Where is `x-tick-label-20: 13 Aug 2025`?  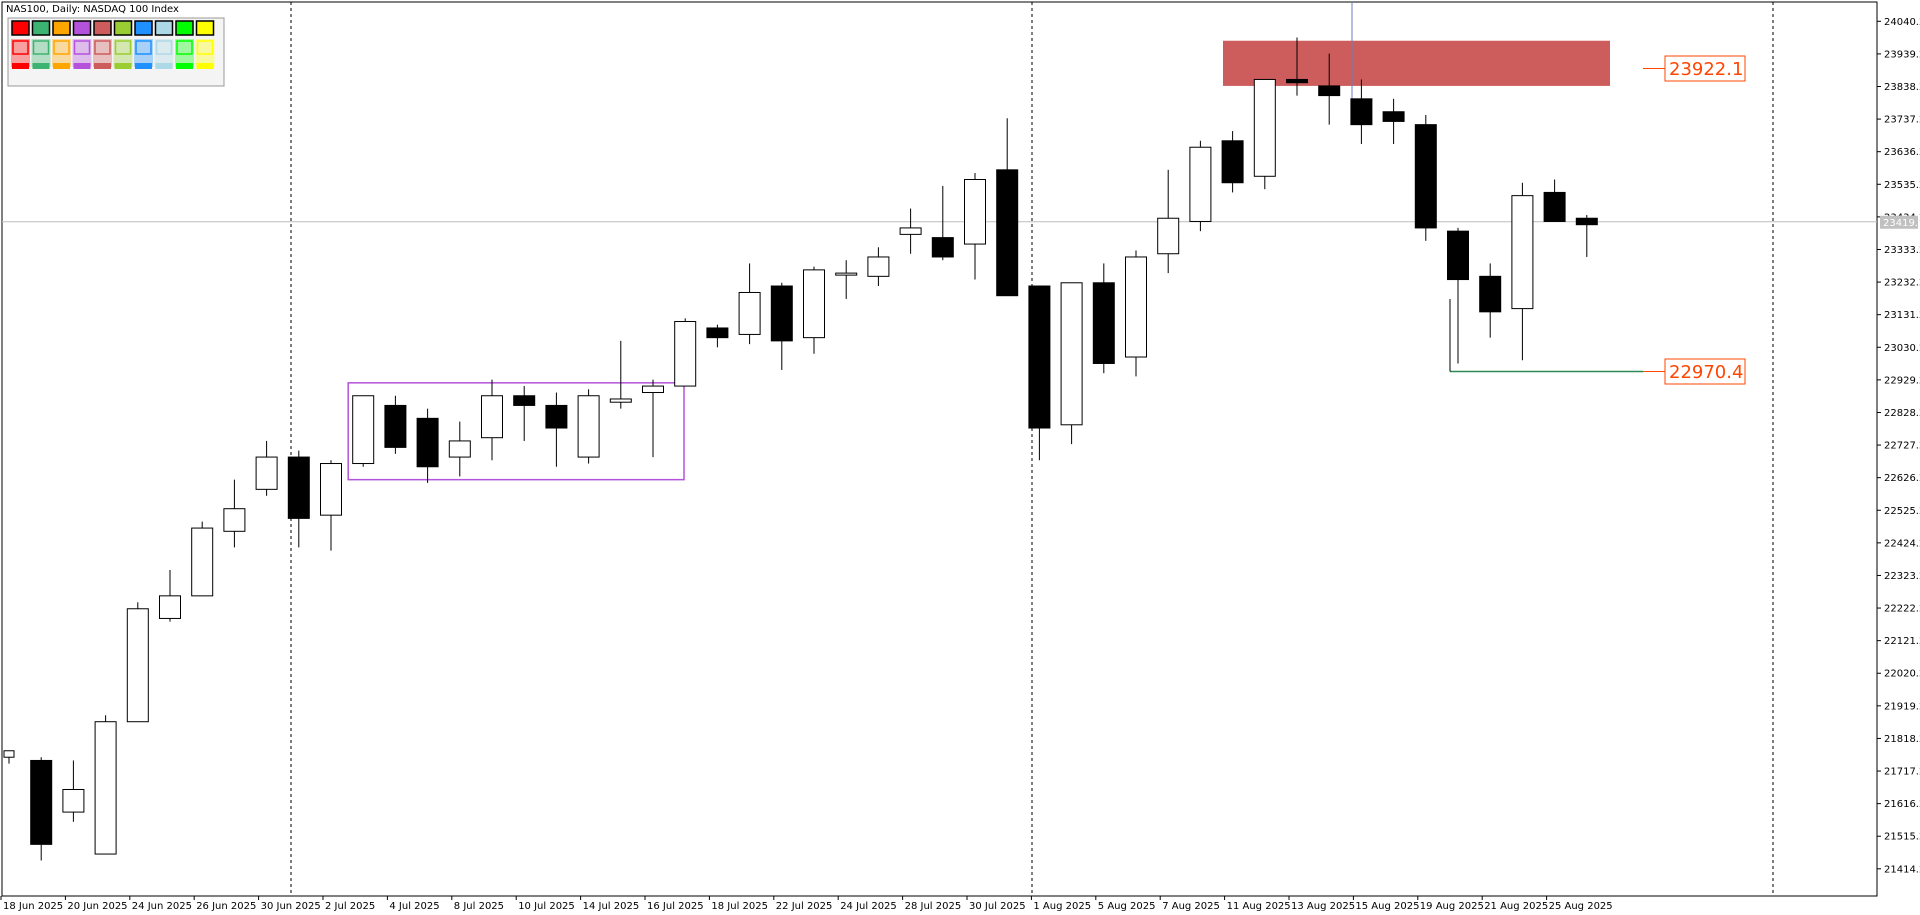 x-tick-label-20: 13 Aug 2025 is located at coordinates (1323, 906).